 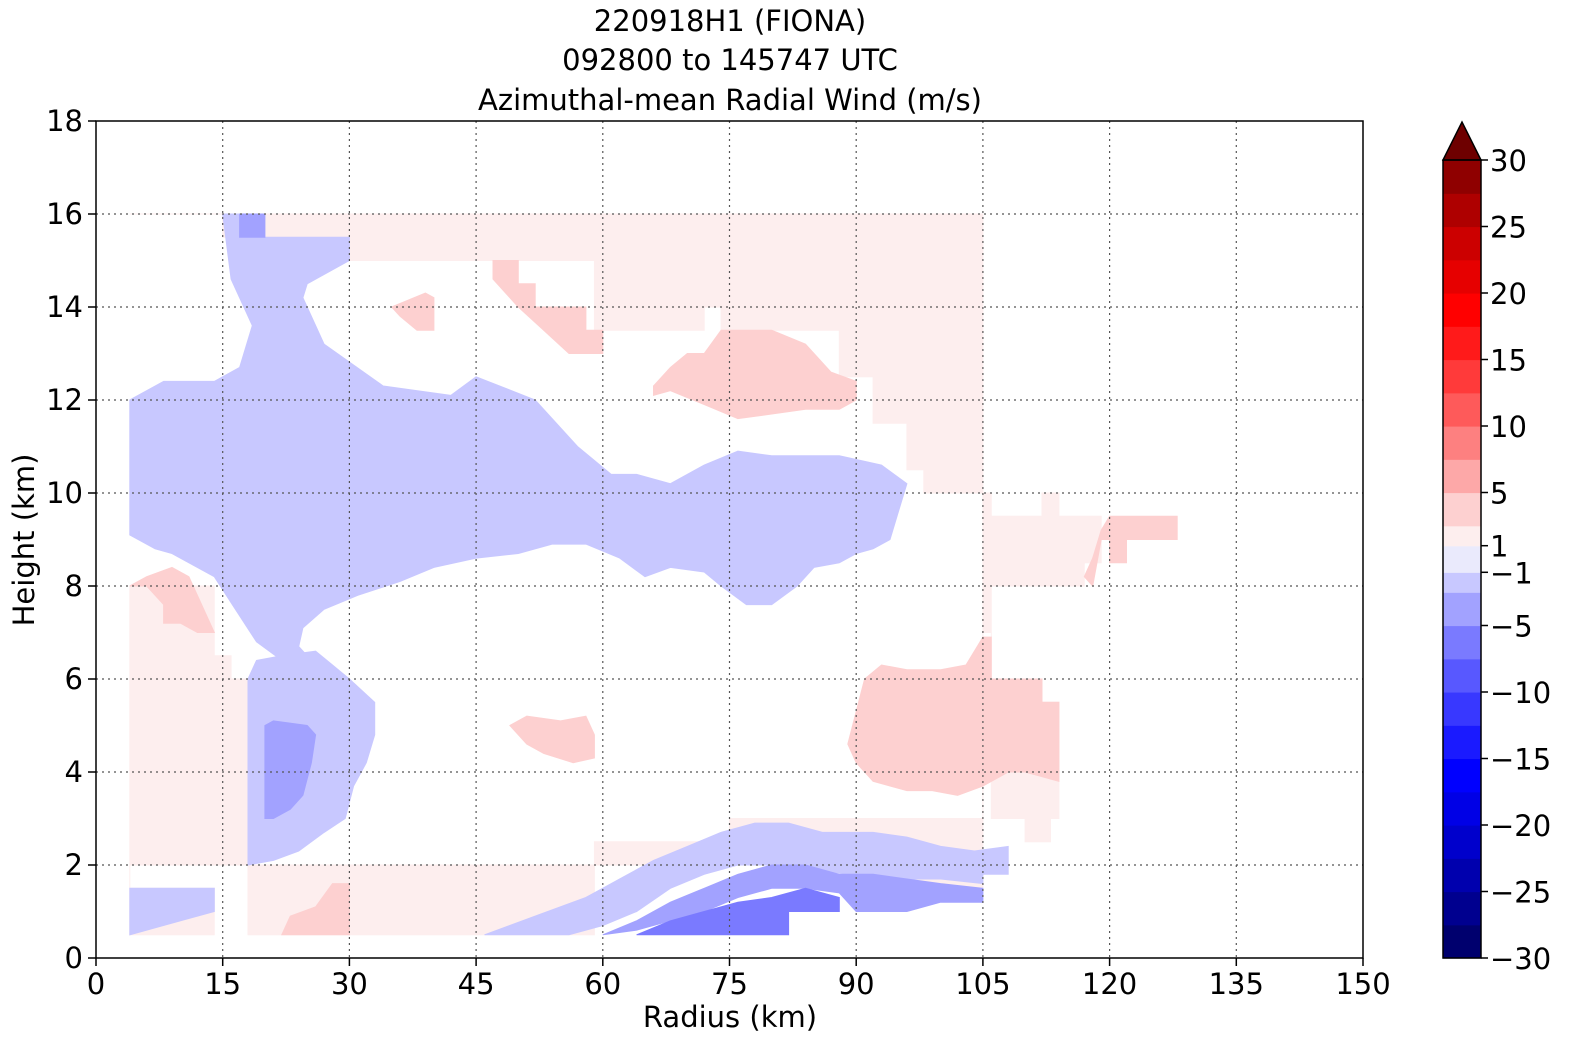 What do you see at coordinates (1508, 161) in the screenshot?
I see `colorbar-tick-label: 30` at bounding box center [1508, 161].